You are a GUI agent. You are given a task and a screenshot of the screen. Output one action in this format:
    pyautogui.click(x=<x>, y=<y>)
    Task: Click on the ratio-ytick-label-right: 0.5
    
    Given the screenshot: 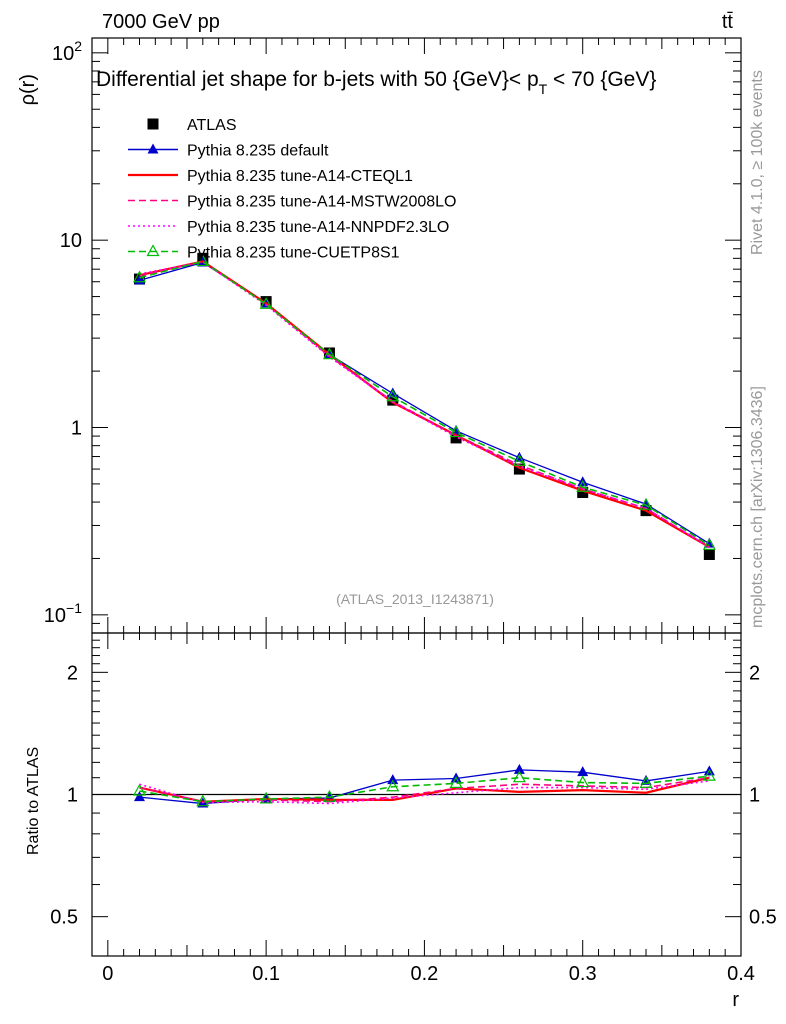 What is the action you would take?
    pyautogui.click(x=763, y=918)
    